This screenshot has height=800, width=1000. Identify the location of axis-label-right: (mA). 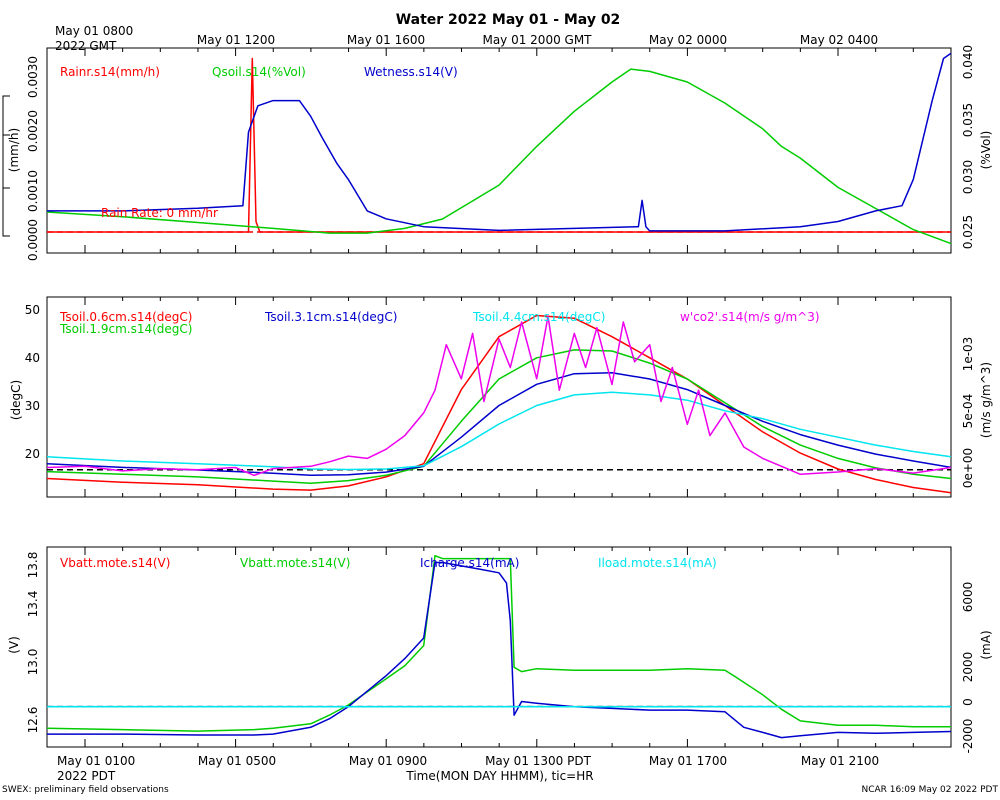
(986, 644).